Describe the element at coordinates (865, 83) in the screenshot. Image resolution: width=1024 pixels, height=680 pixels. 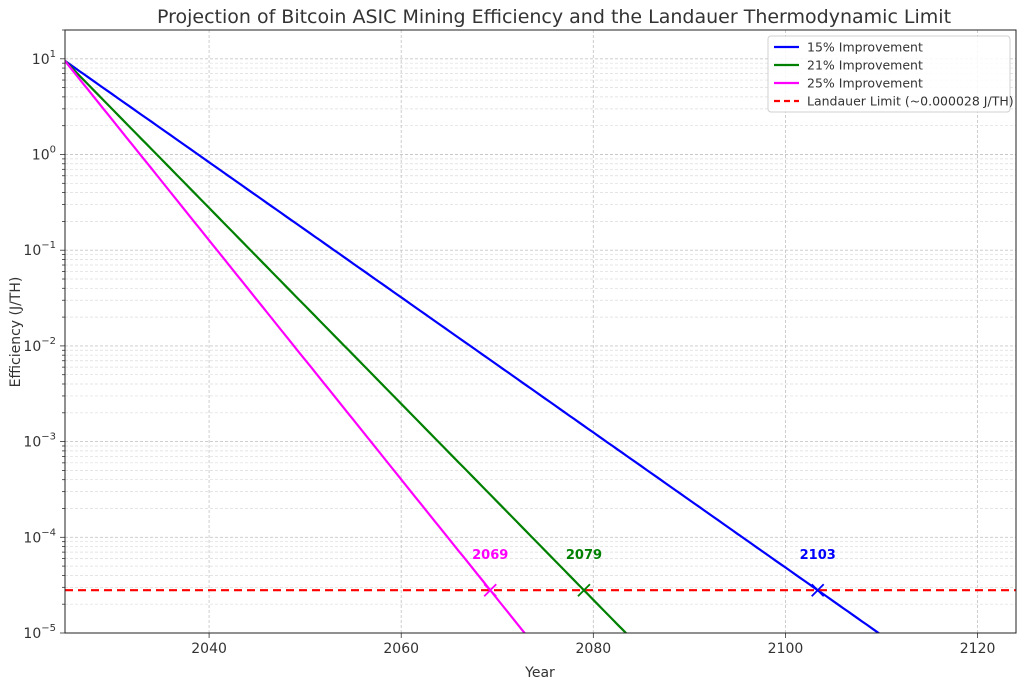
I see `legend-entry-label: 25% Improvement` at that location.